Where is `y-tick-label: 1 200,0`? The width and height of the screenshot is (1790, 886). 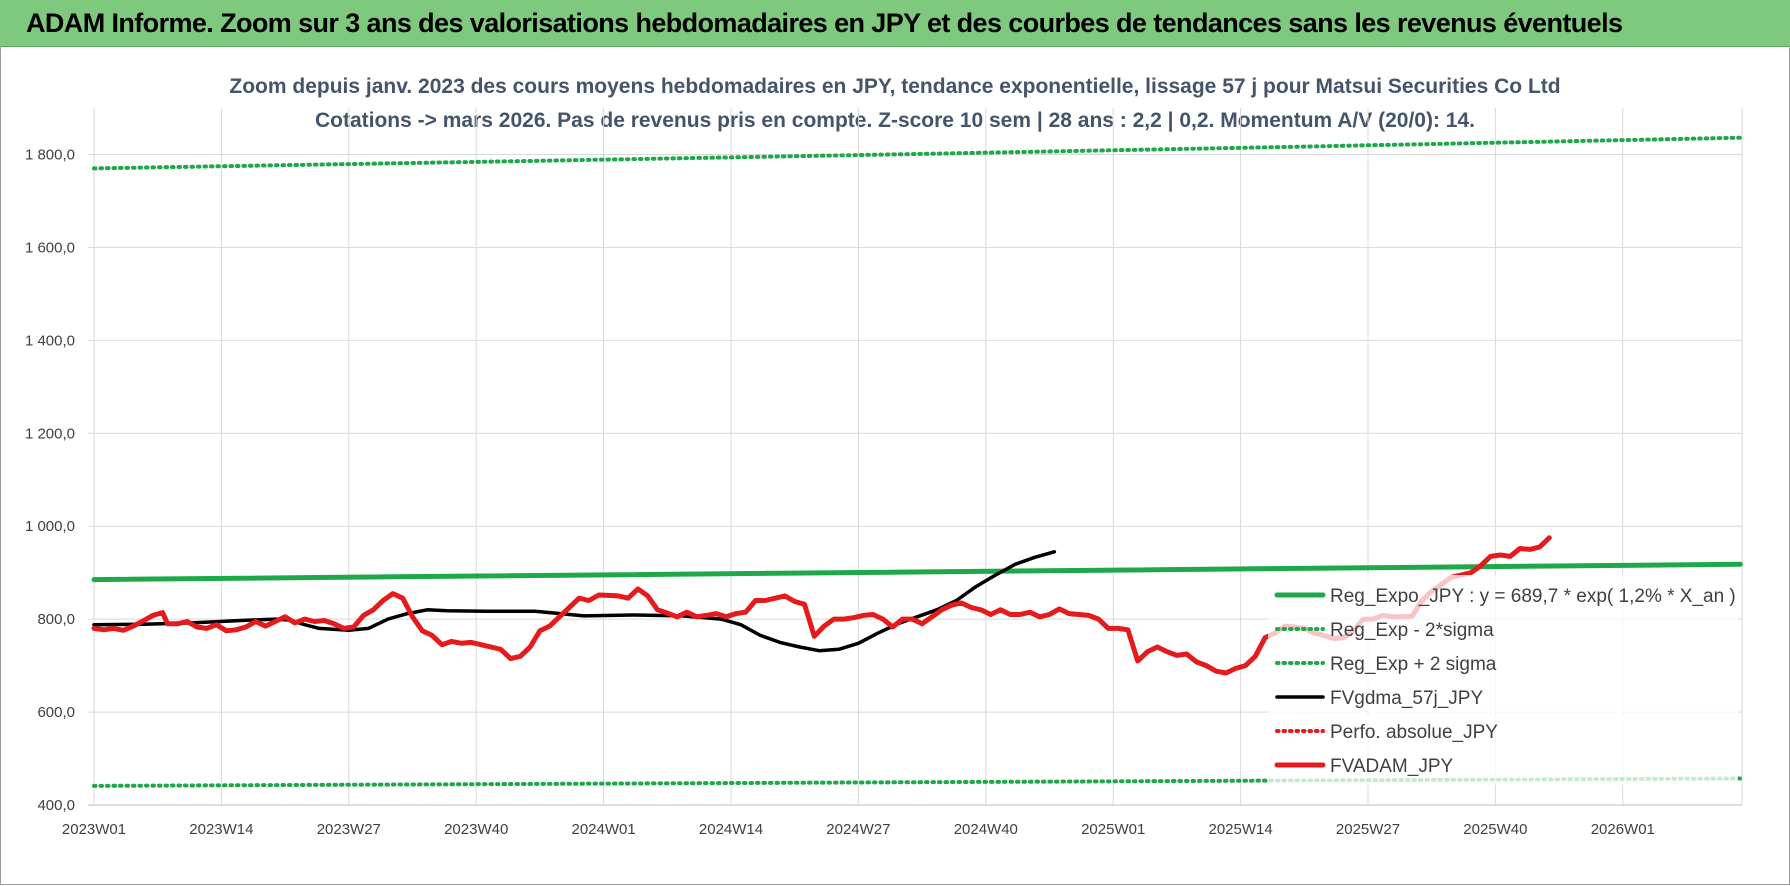 y-tick-label: 1 200,0 is located at coordinates (50, 433).